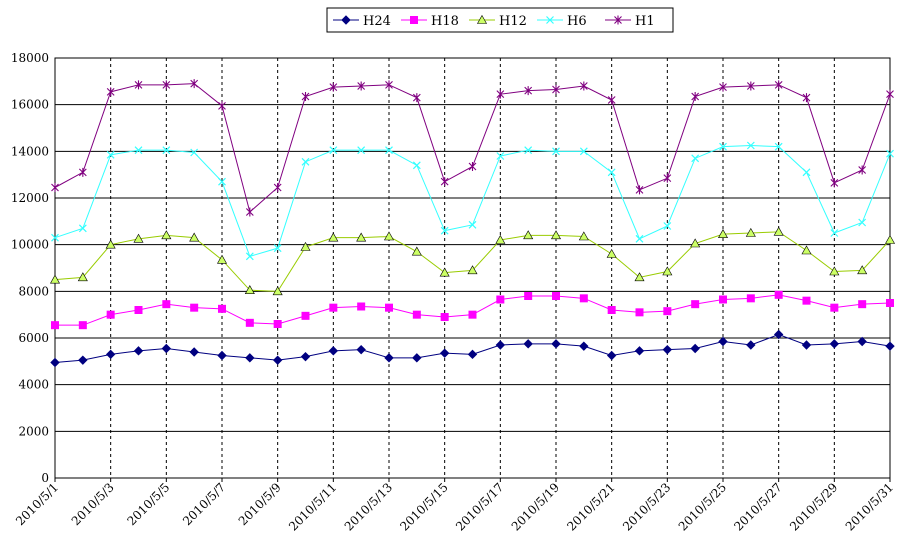  I want to click on y-tick-label: 14000, so click(30, 151).